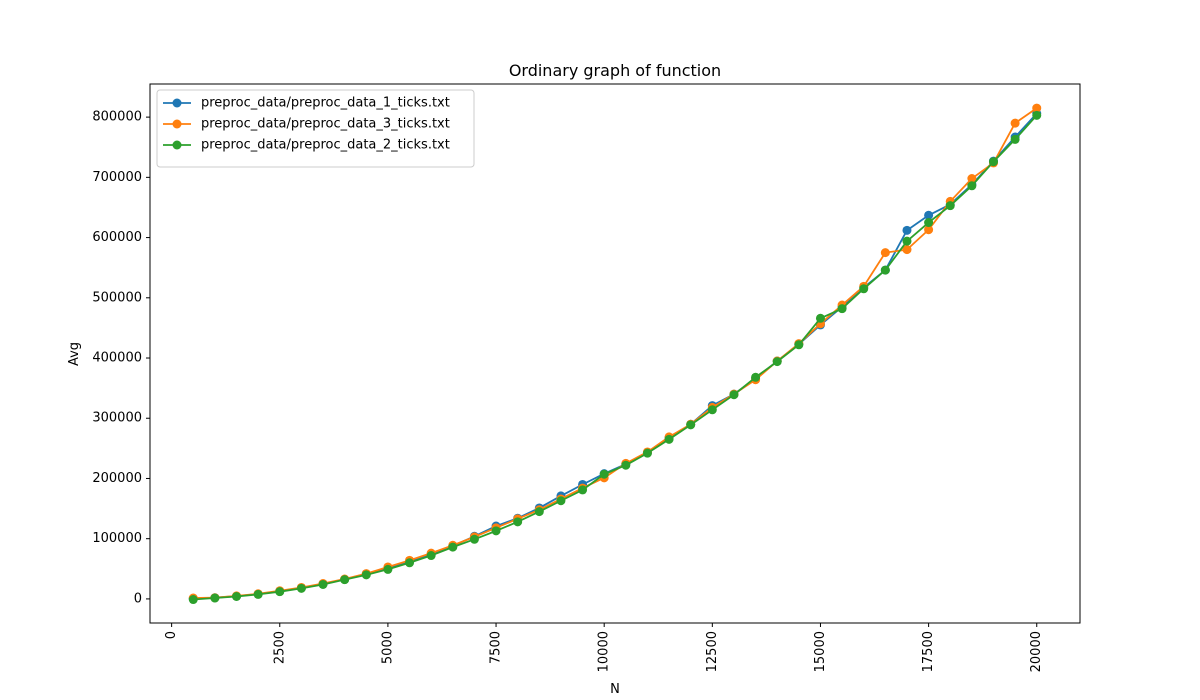 The width and height of the screenshot is (1200, 700). What do you see at coordinates (117, 538) in the screenshot?
I see `y-tick-label: 100000` at bounding box center [117, 538].